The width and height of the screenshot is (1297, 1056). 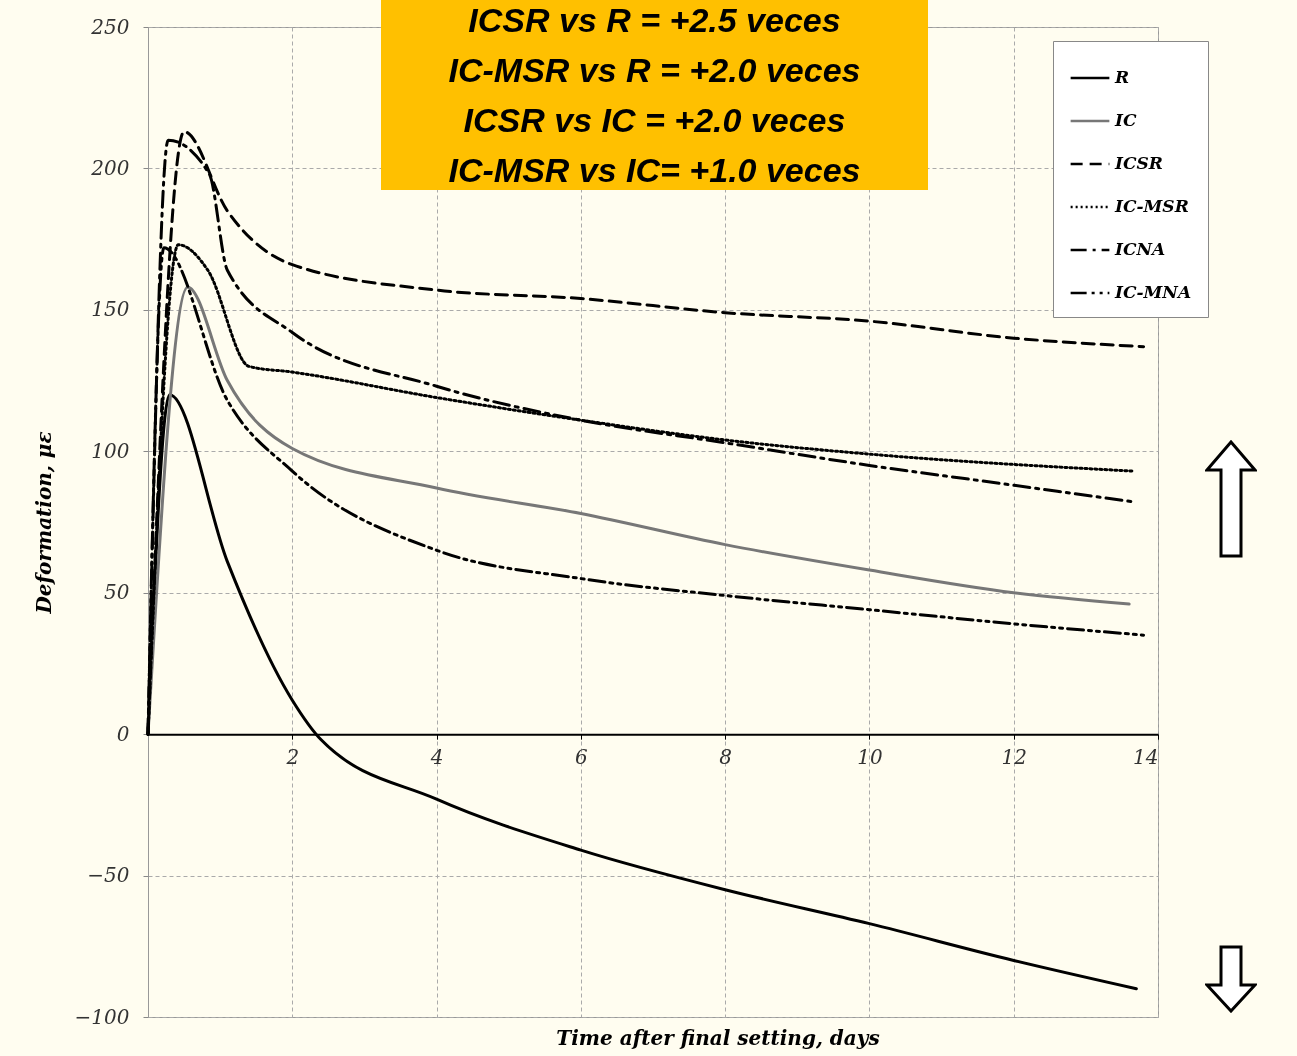 What do you see at coordinates (43, 523) in the screenshot?
I see `y-axis-title: Deformation, με` at bounding box center [43, 523].